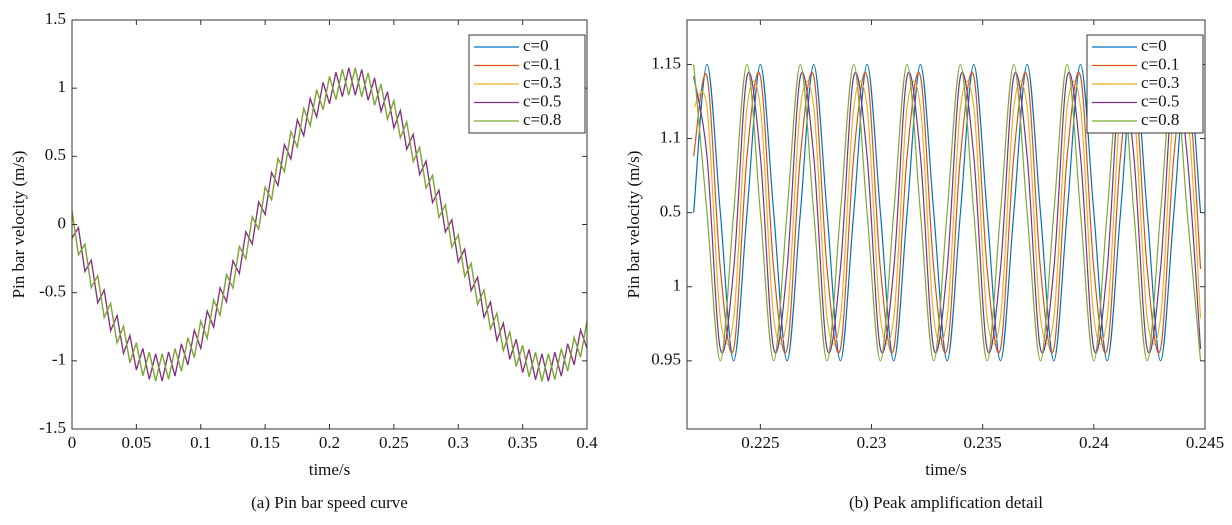 The height and width of the screenshot is (525, 1232). Describe the element at coordinates (200, 442) in the screenshot. I see `x-tick-label: 0.1` at that location.